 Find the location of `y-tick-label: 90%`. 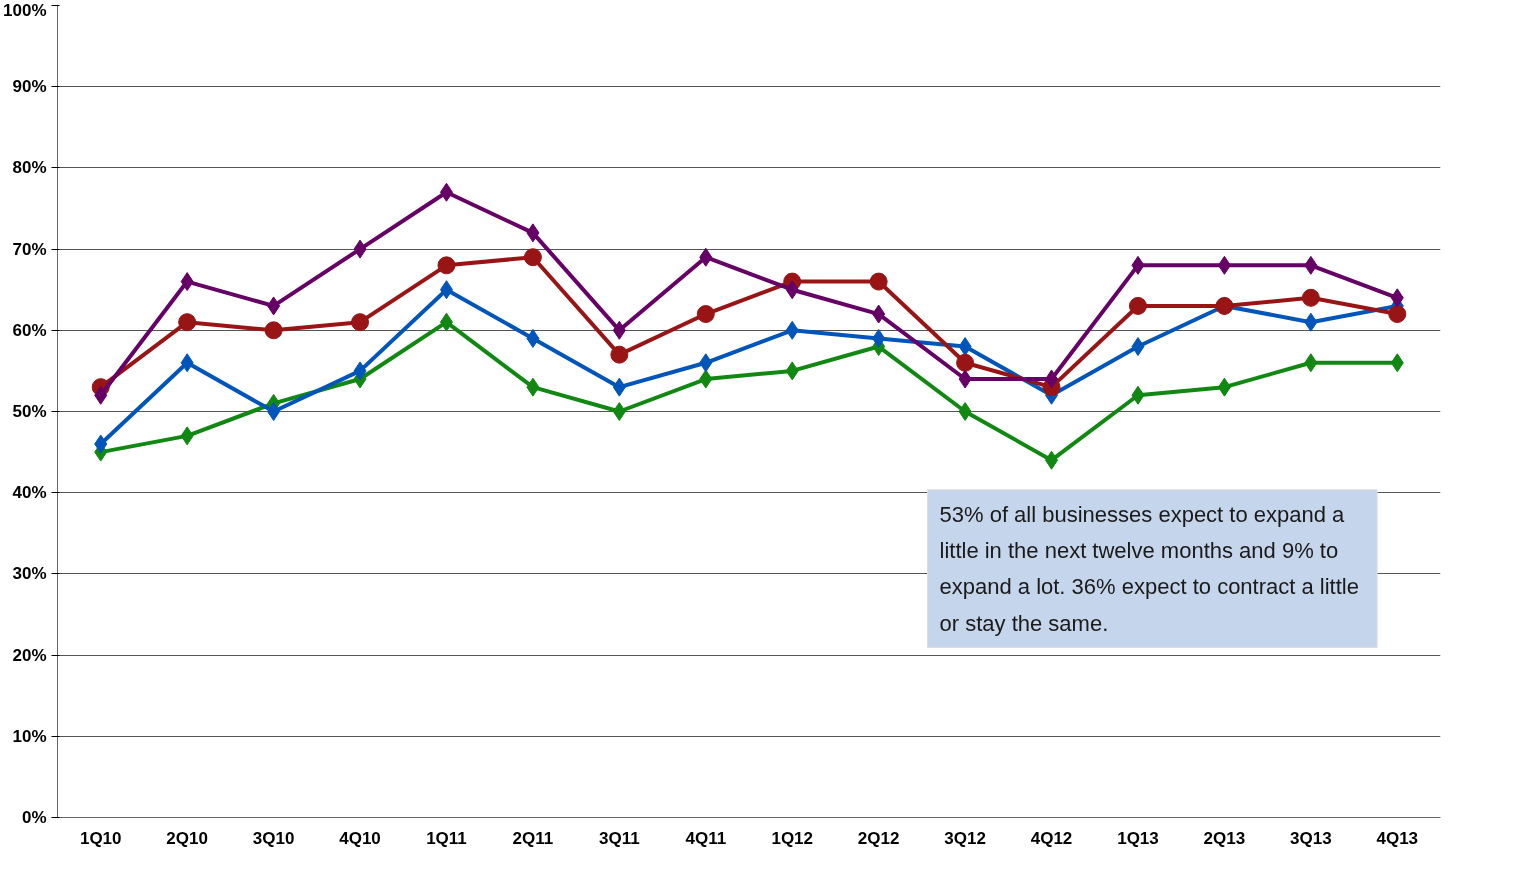

y-tick-label: 90% is located at coordinates (29, 87).